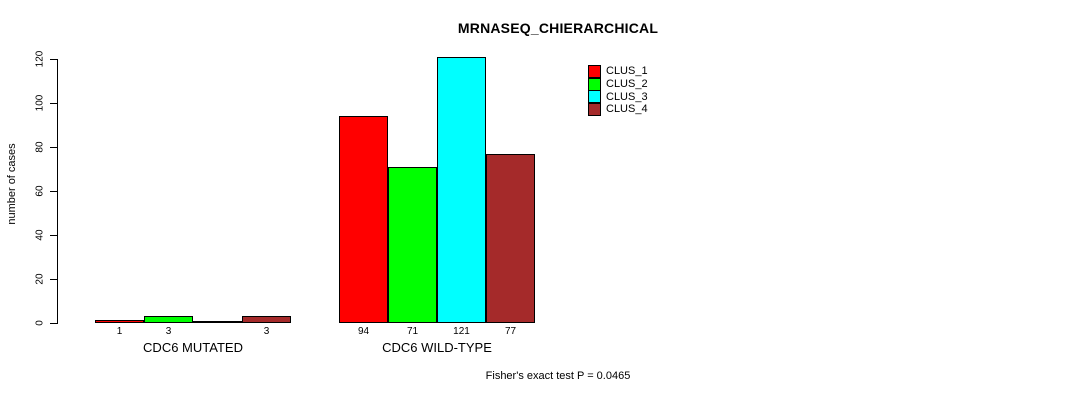 Image resolution: width=1090 pixels, height=400 pixels. Describe the element at coordinates (558, 376) in the screenshot. I see `annotation-text: Fisher's exact test P = 0.0465` at that location.